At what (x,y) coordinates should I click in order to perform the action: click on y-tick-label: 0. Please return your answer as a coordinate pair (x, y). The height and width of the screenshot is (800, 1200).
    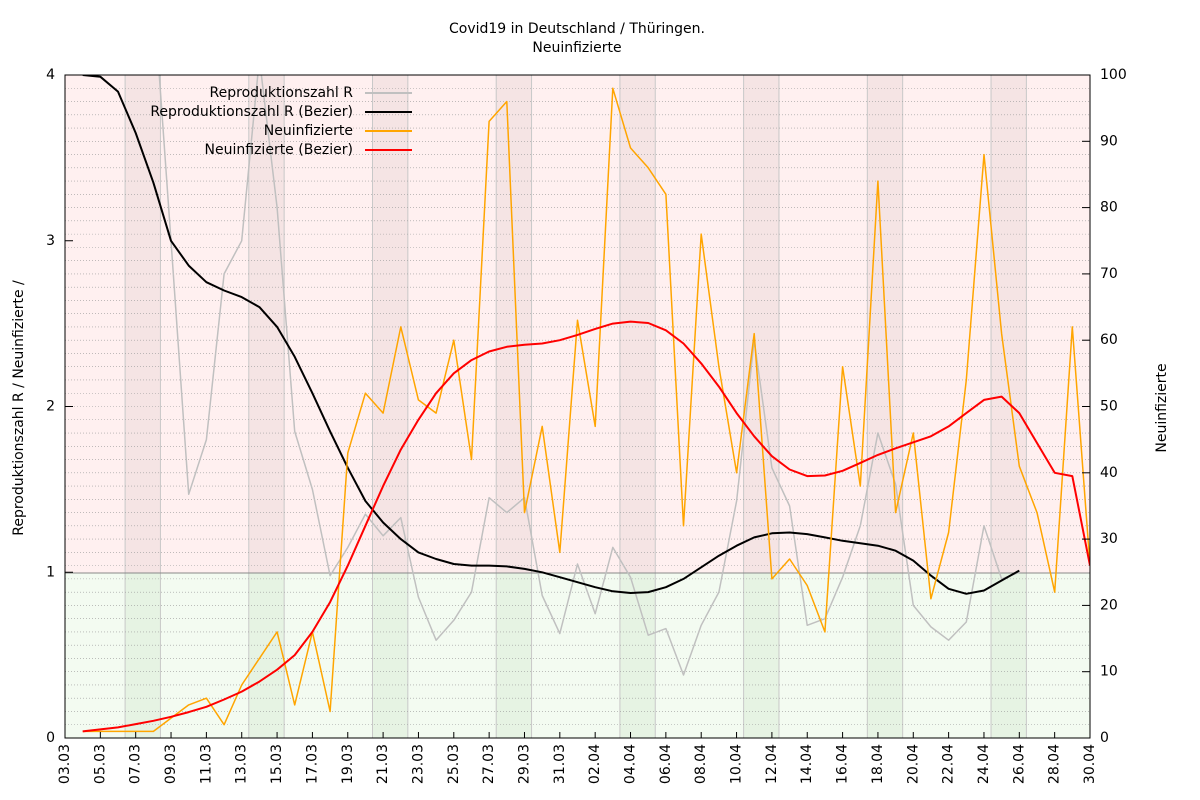
    Looking at the image, I should click on (50, 738).